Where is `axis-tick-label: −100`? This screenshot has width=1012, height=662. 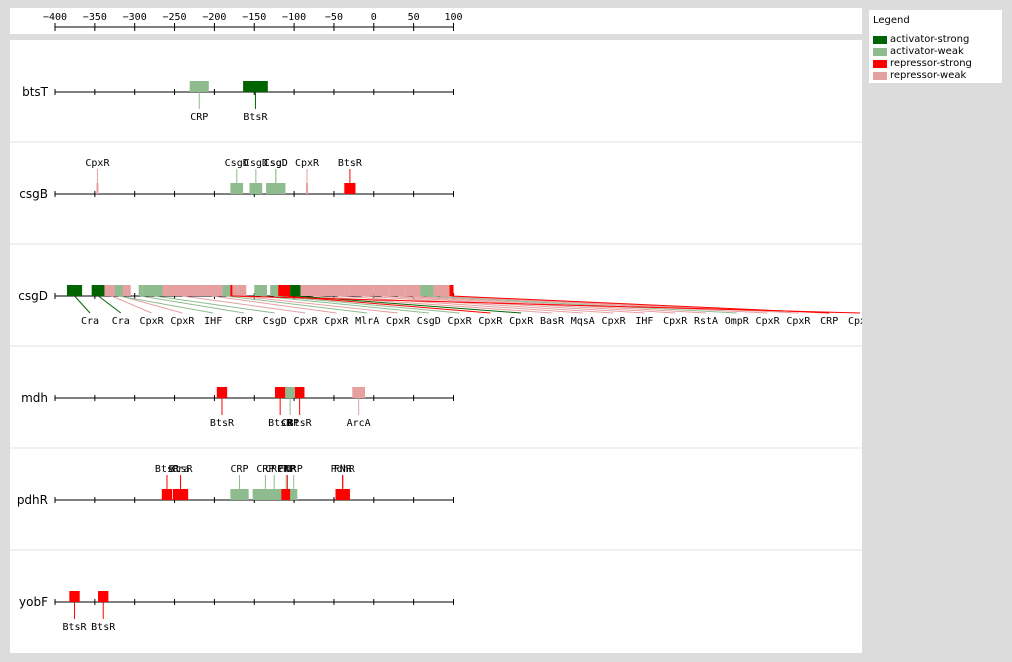 axis-tick-label: −100 is located at coordinates (294, 17).